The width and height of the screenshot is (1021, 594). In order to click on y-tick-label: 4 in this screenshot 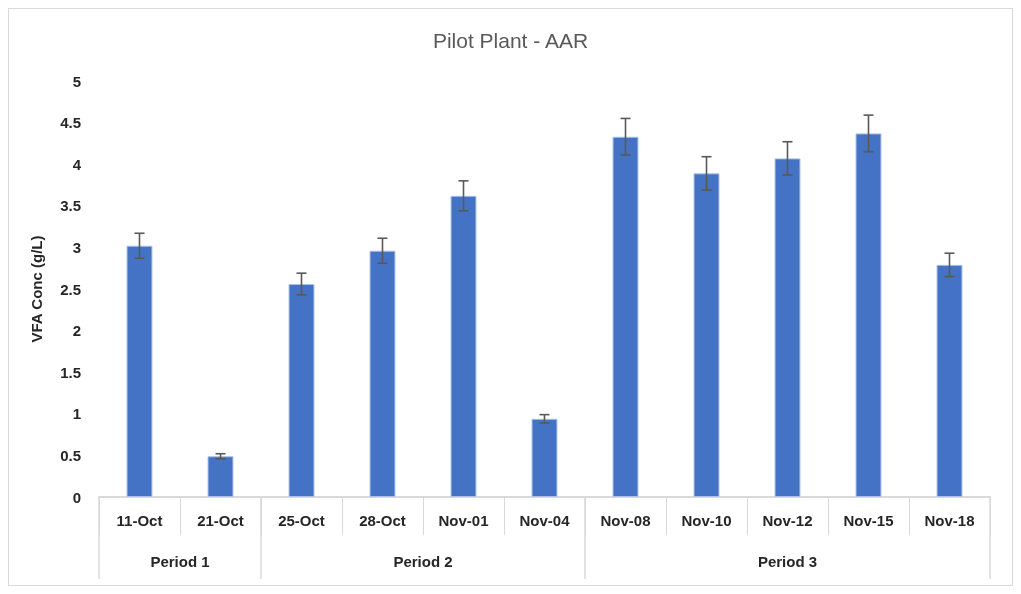, I will do `click(77, 164)`.